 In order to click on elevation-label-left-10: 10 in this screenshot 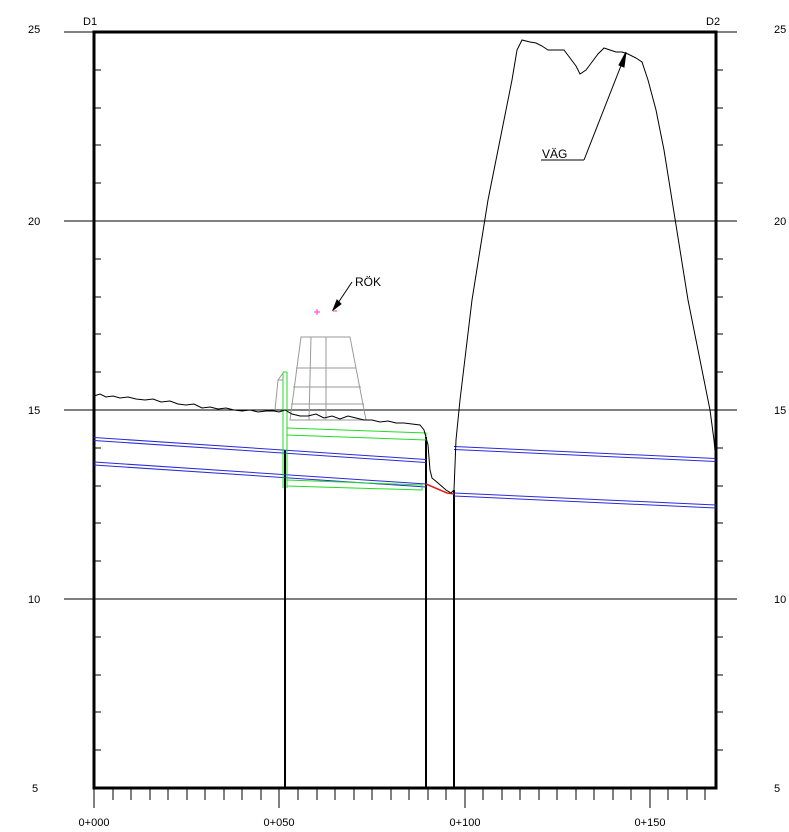, I will do `click(34, 600)`.